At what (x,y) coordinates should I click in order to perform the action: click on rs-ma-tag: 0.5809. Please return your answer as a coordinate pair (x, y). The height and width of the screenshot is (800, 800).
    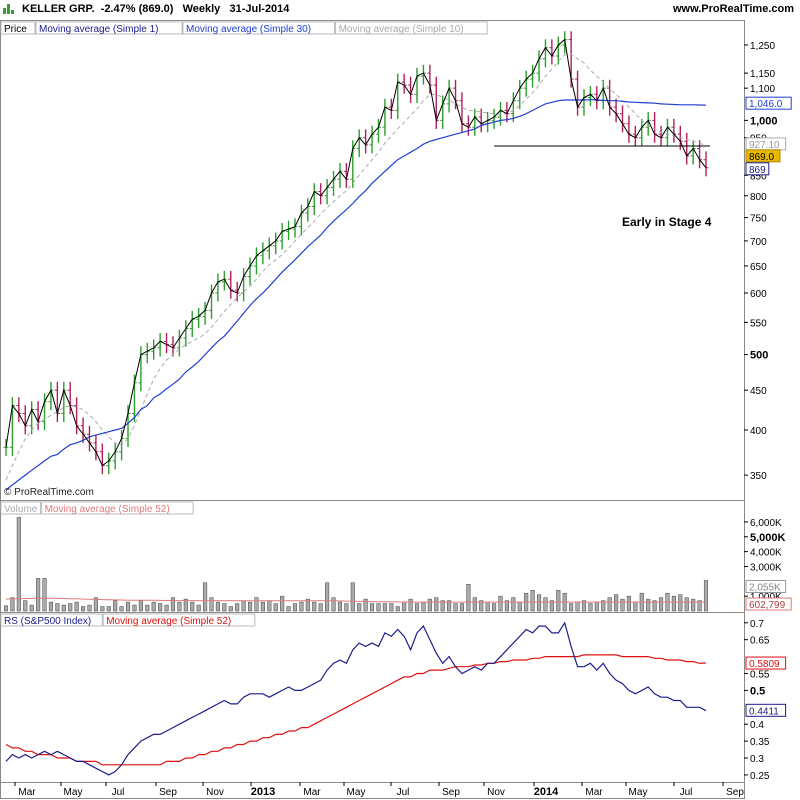
    Looking at the image, I should click on (764, 664).